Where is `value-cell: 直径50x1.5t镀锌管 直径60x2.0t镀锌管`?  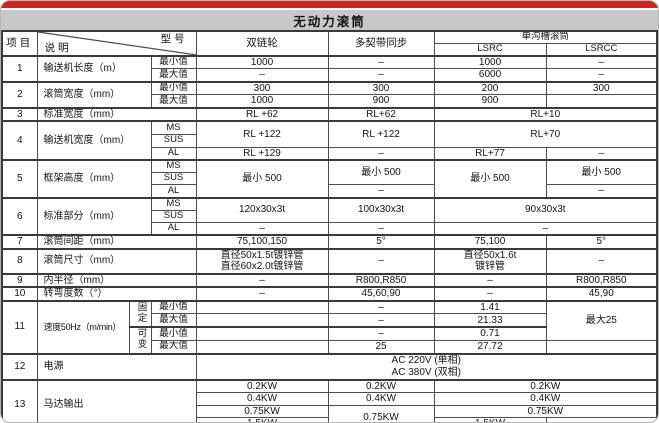
value-cell: 直径50x1.5t镀锌管 直径60x2.0t镀锌管 is located at coordinates (262, 261).